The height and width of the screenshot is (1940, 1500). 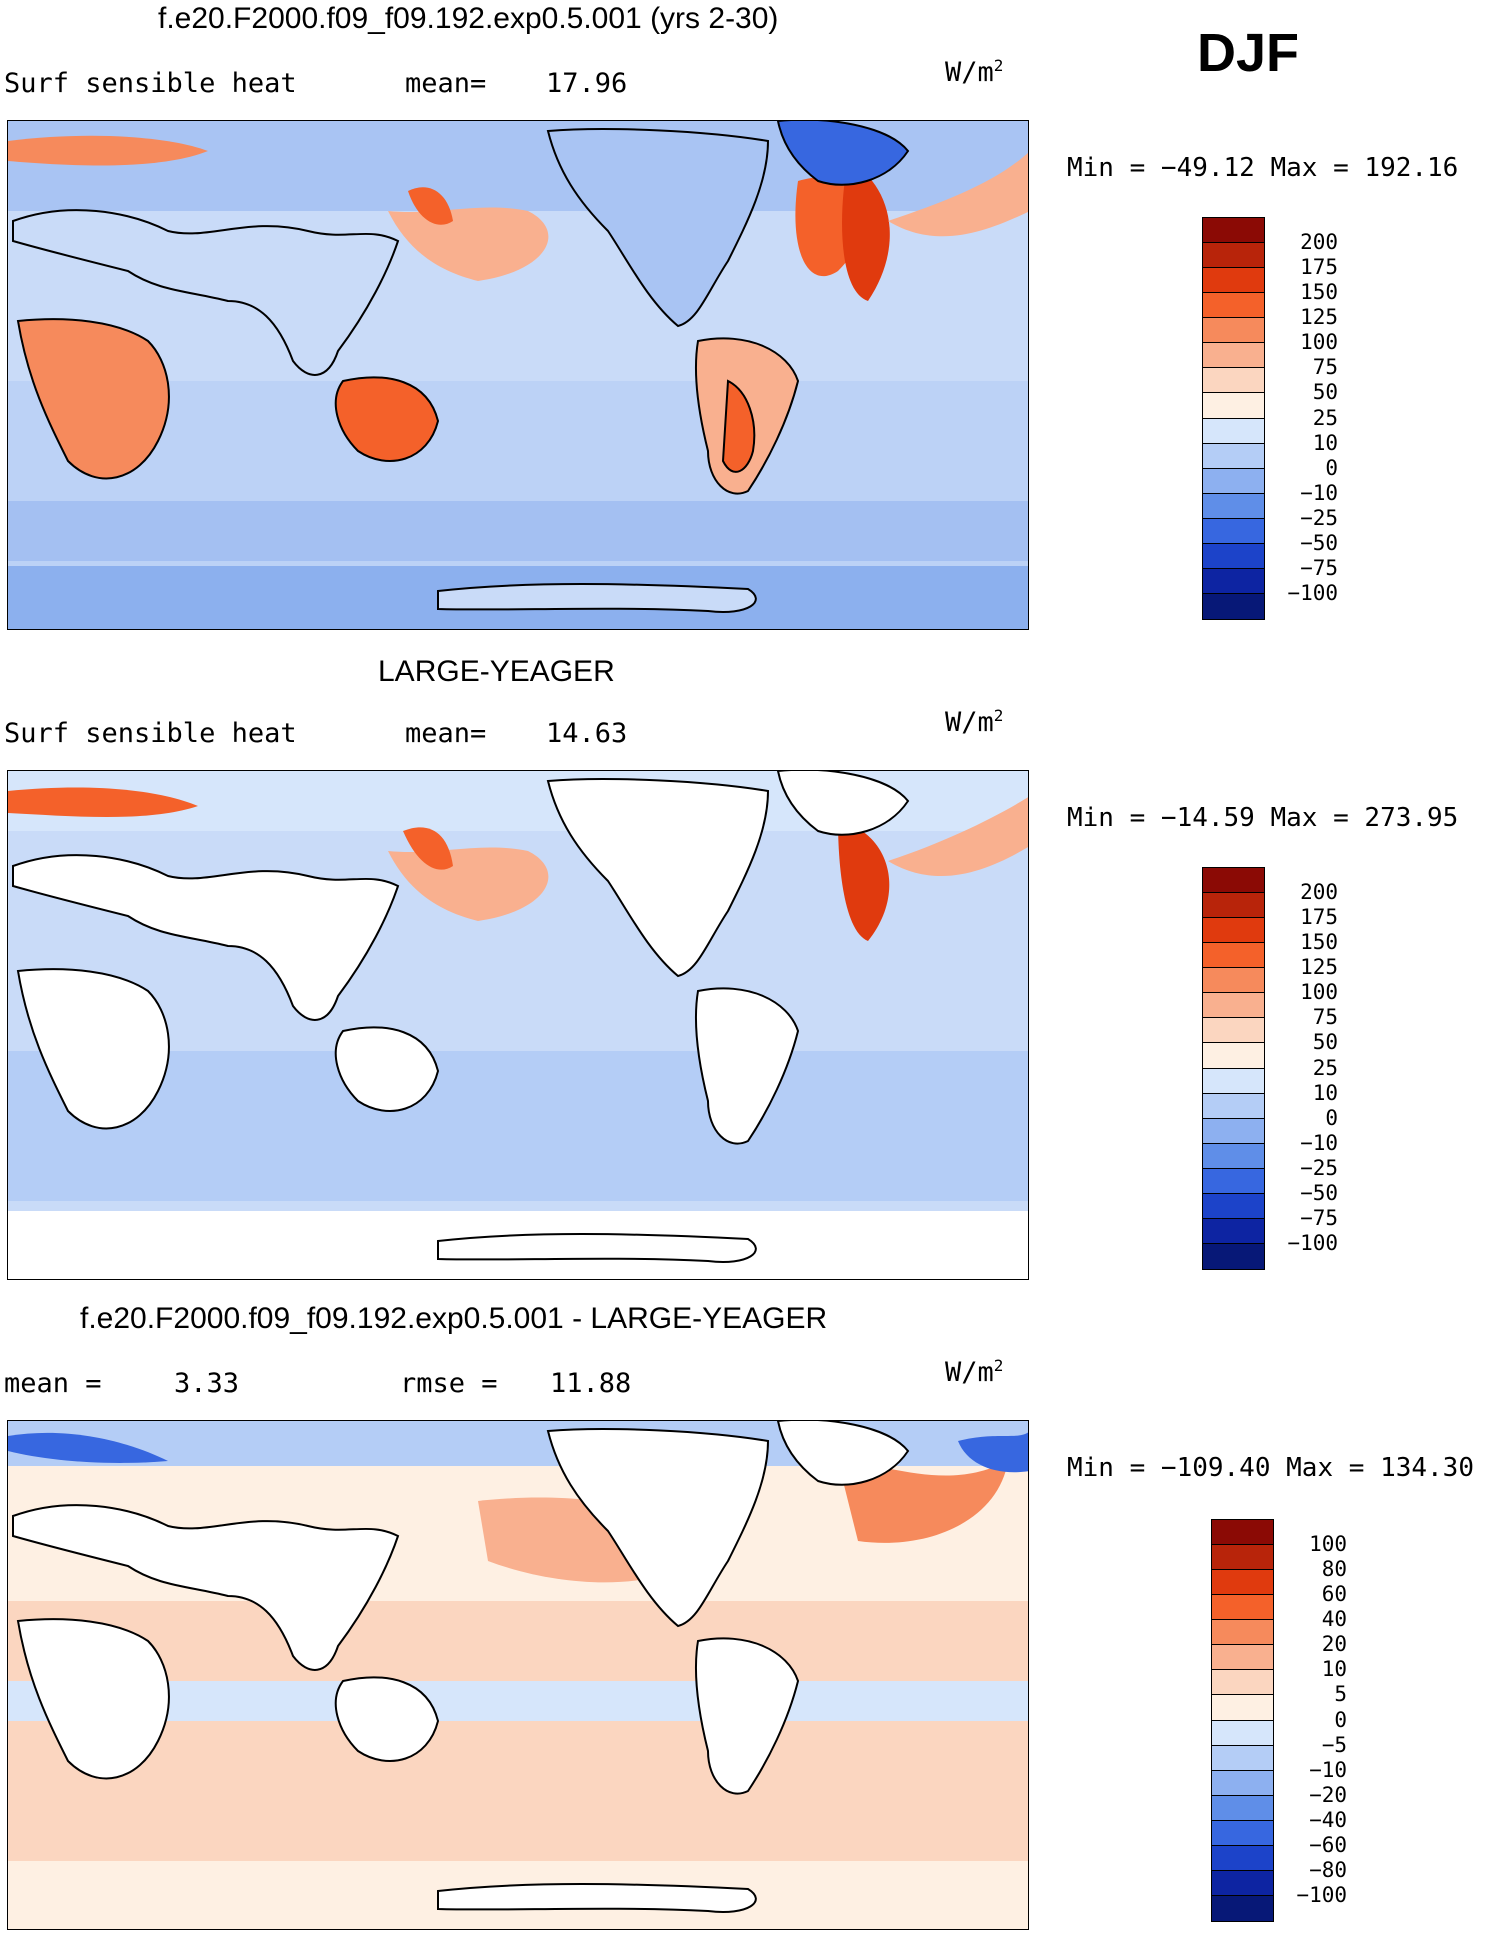 I want to click on panel-3-rmse-label: rmse =, so click(x=449, y=1383).